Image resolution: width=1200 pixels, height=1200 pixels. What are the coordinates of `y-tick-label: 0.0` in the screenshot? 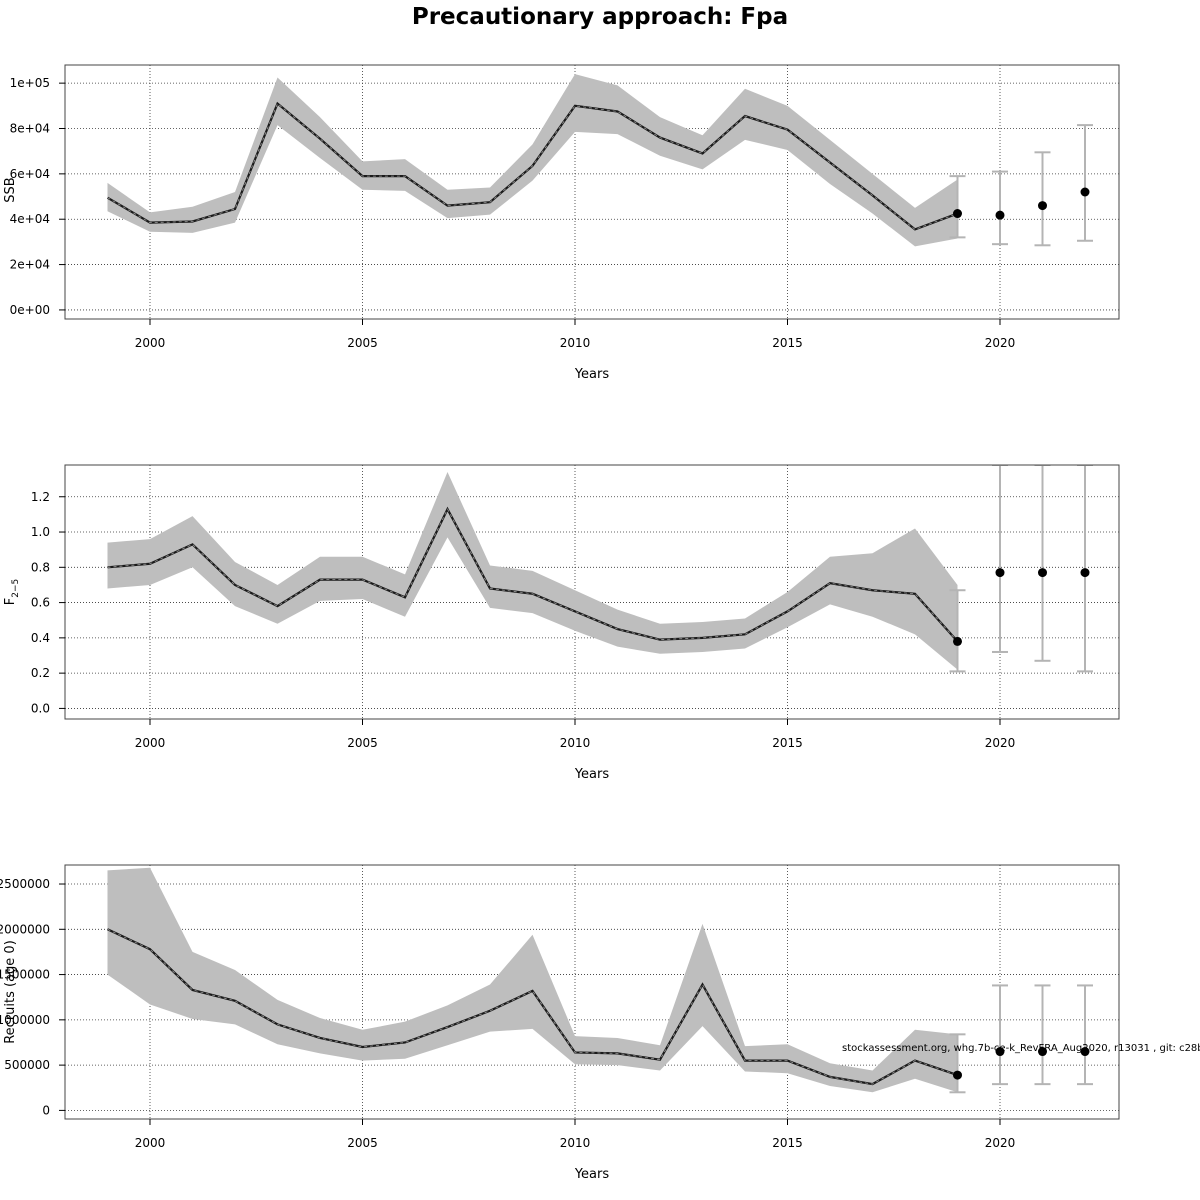 It's located at (40, 708).